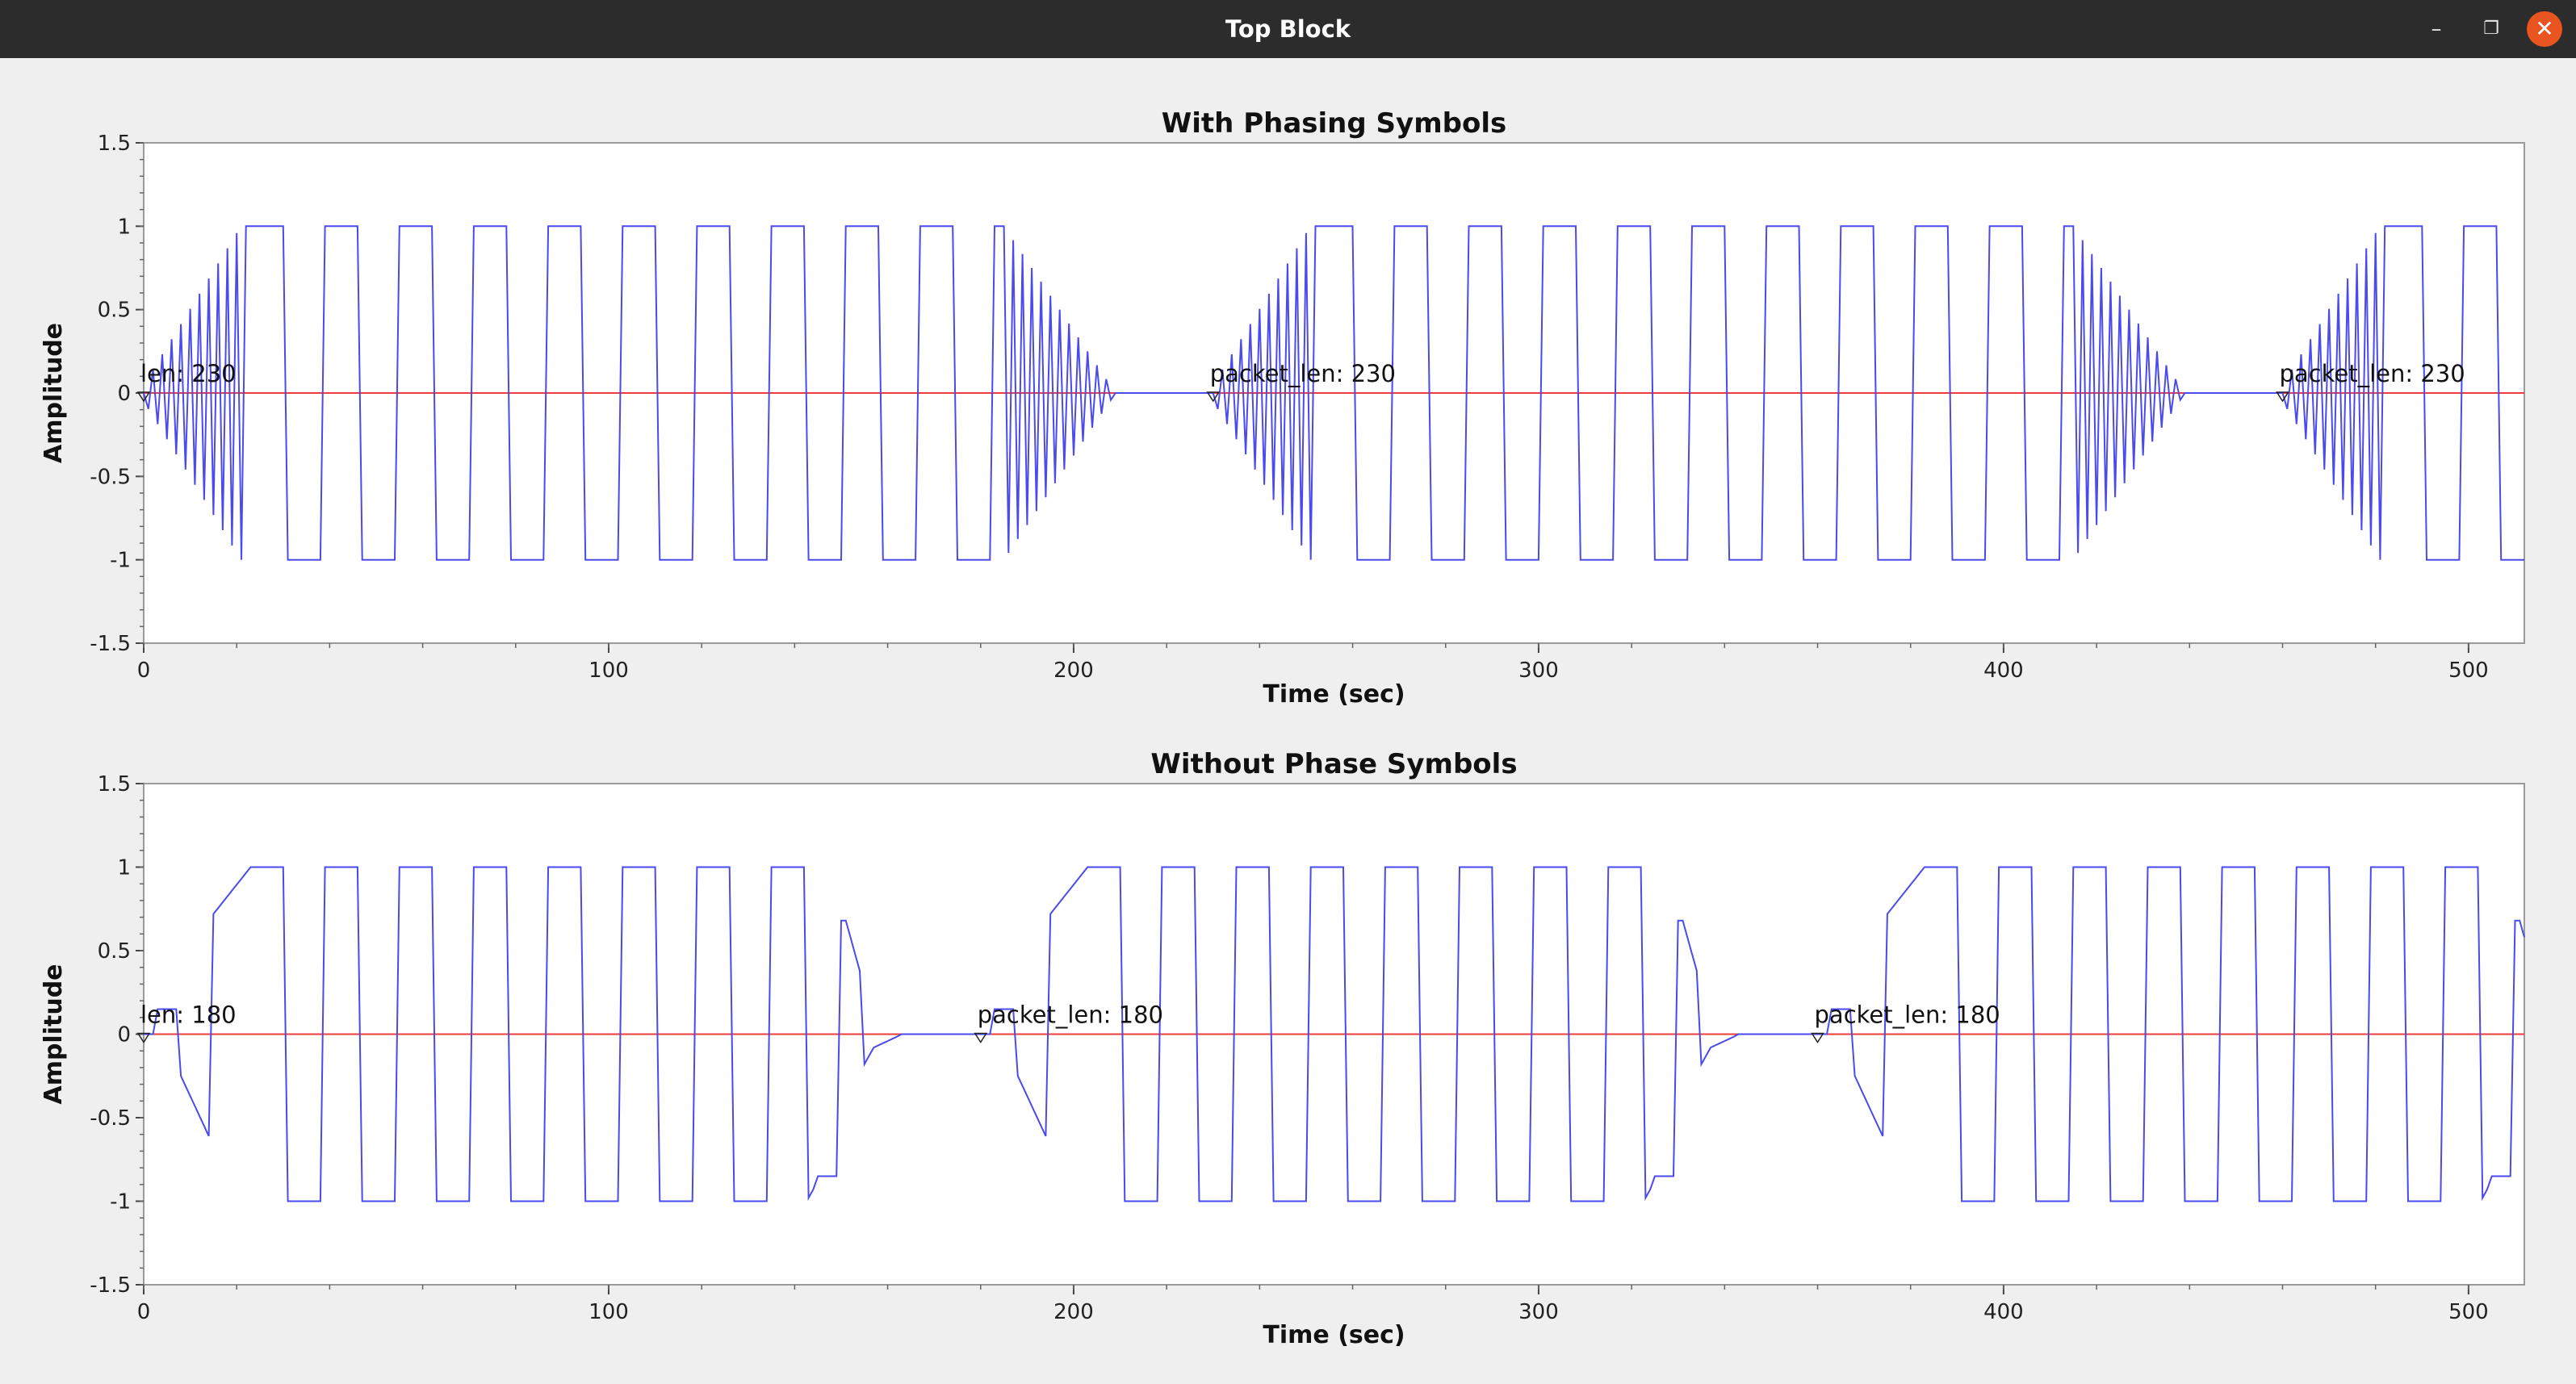  Describe the element at coordinates (2491, 29) in the screenshot. I see `maximize-icon: ❐` at that location.